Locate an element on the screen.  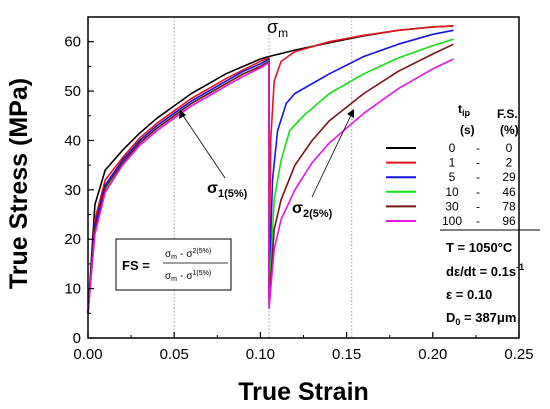
y-tick-label-0: 0 is located at coordinates (77, 338).